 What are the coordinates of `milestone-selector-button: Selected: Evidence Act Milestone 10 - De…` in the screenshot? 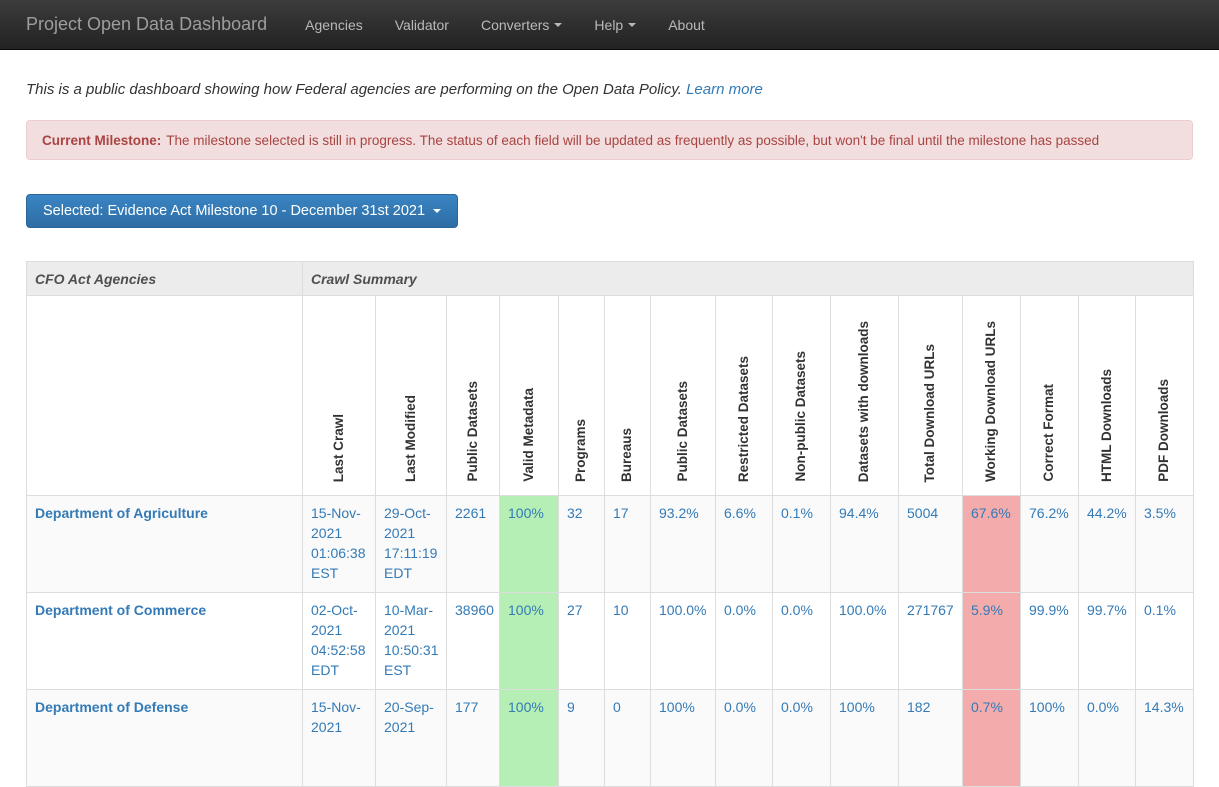 It's located at (242, 211).